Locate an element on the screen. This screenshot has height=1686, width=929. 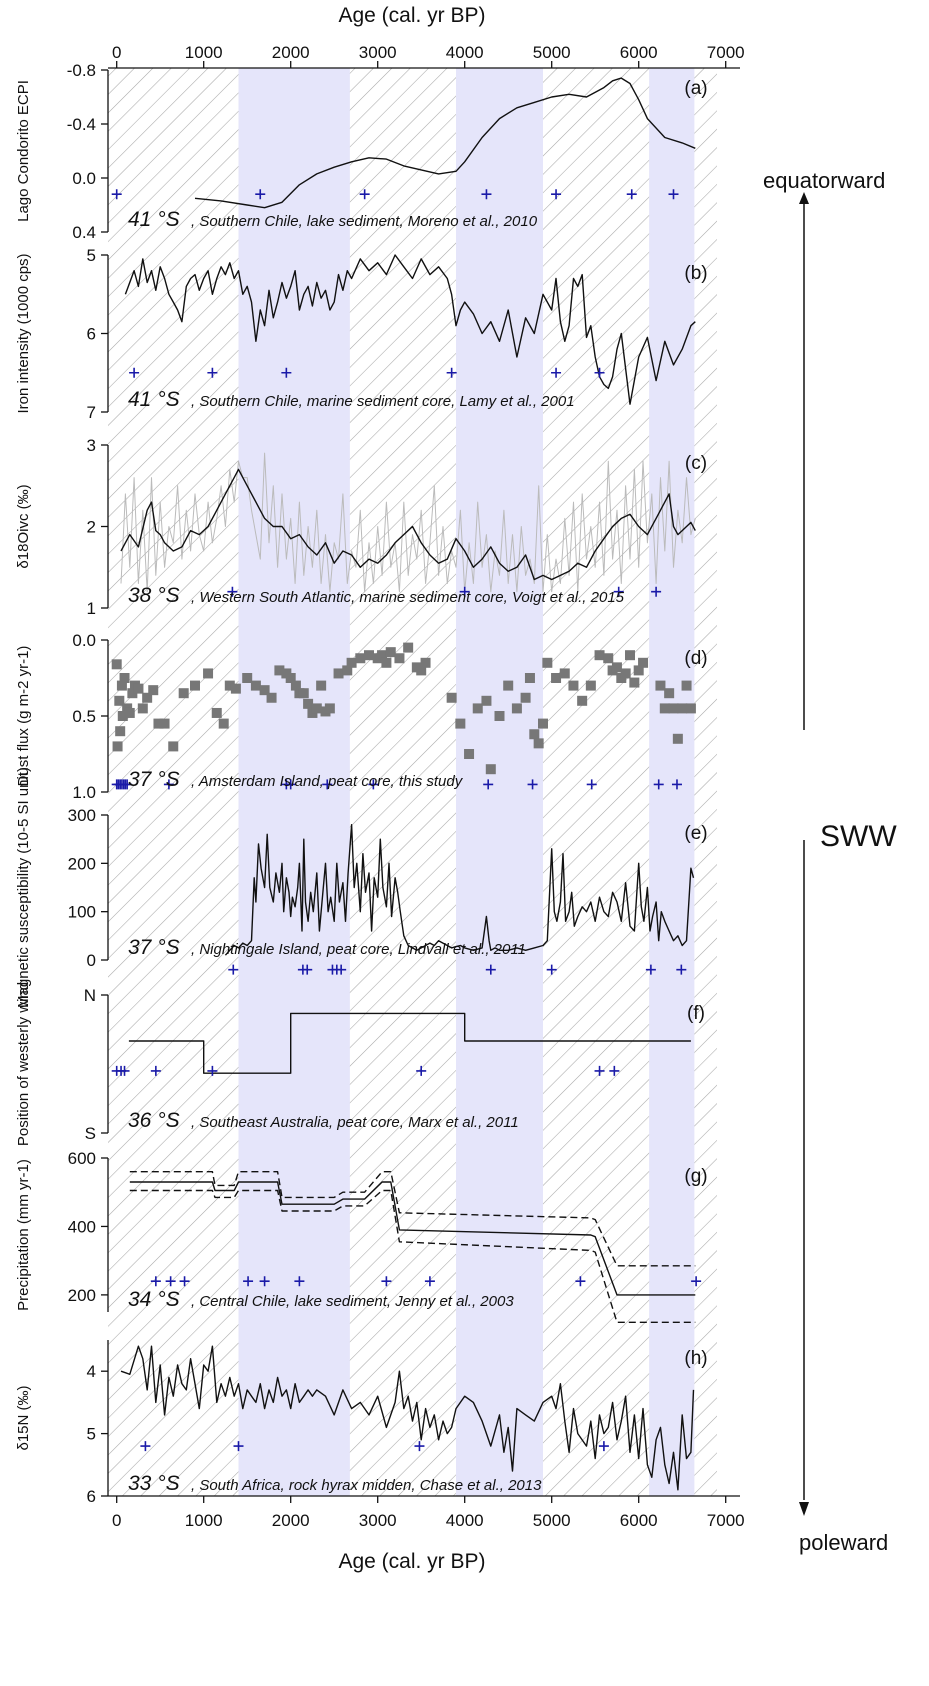
panel-6-series-lower is located at coordinates (412, 1256).